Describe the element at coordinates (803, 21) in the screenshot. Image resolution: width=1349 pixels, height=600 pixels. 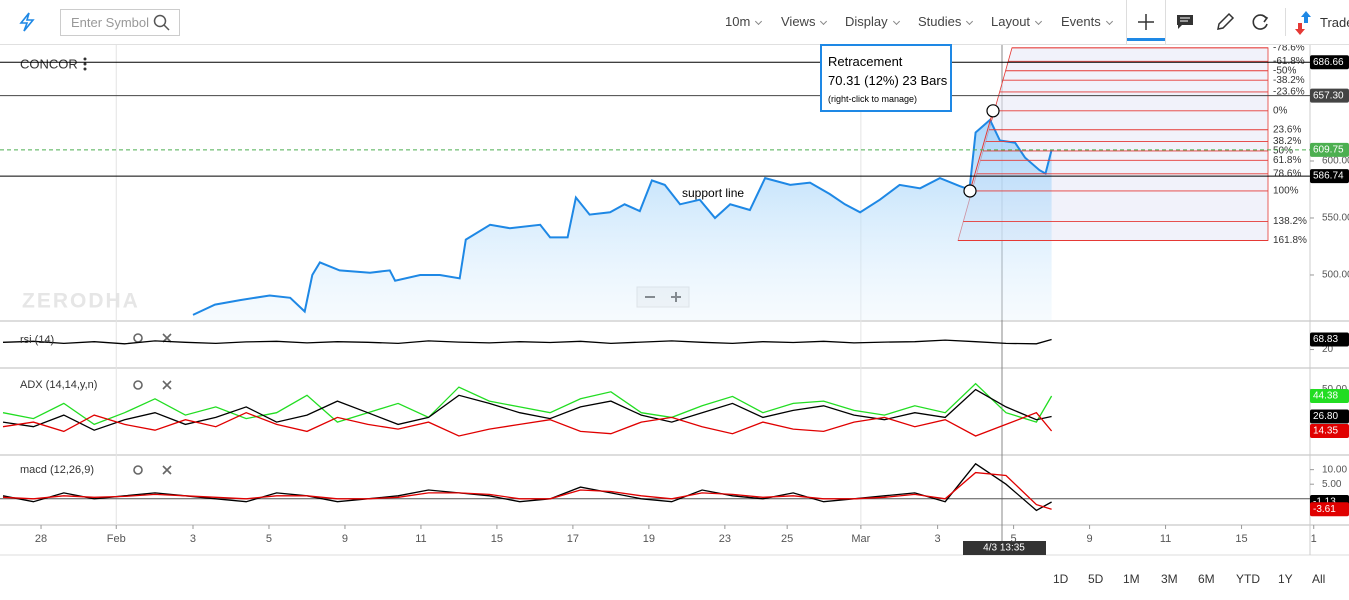
I see `views-menu: Views` at that location.